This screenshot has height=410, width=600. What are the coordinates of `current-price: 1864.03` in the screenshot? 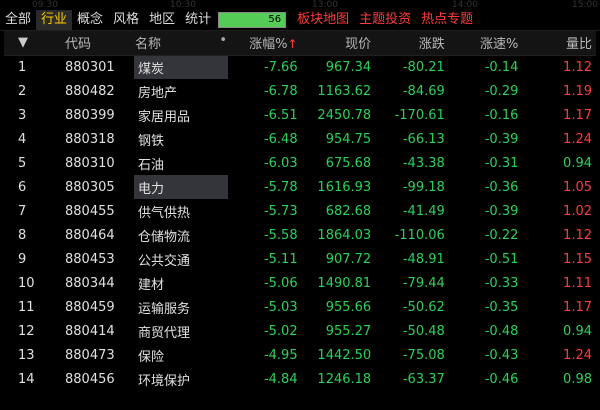 It's located at (344, 235).